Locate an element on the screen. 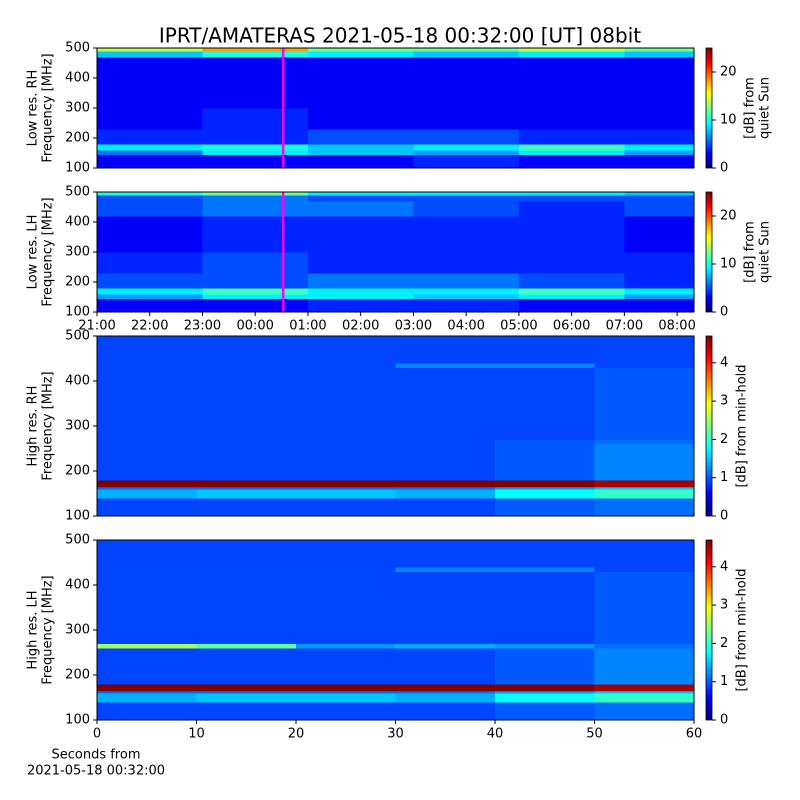  colorbar-label: quiet Sun is located at coordinates (765, 108).